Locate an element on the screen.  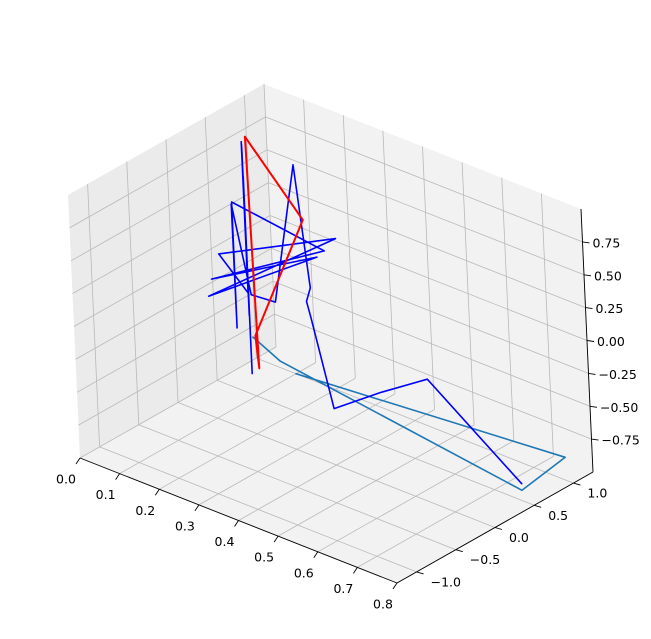
z-tick-label: 0.75 is located at coordinates (607, 242).